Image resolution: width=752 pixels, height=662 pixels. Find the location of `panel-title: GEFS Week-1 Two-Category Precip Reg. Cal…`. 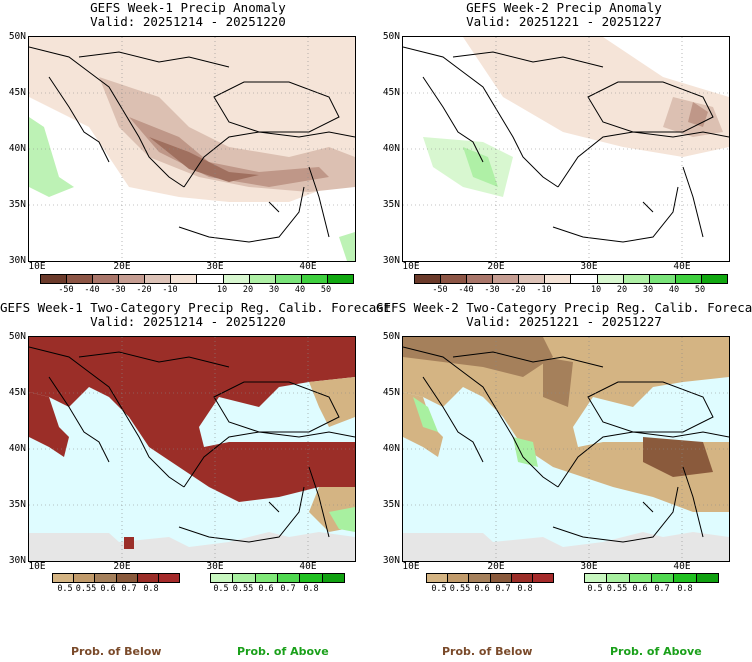

panel-title: GEFS Week-1 Two-Category Precip Reg. Cal… is located at coordinates (196, 307).